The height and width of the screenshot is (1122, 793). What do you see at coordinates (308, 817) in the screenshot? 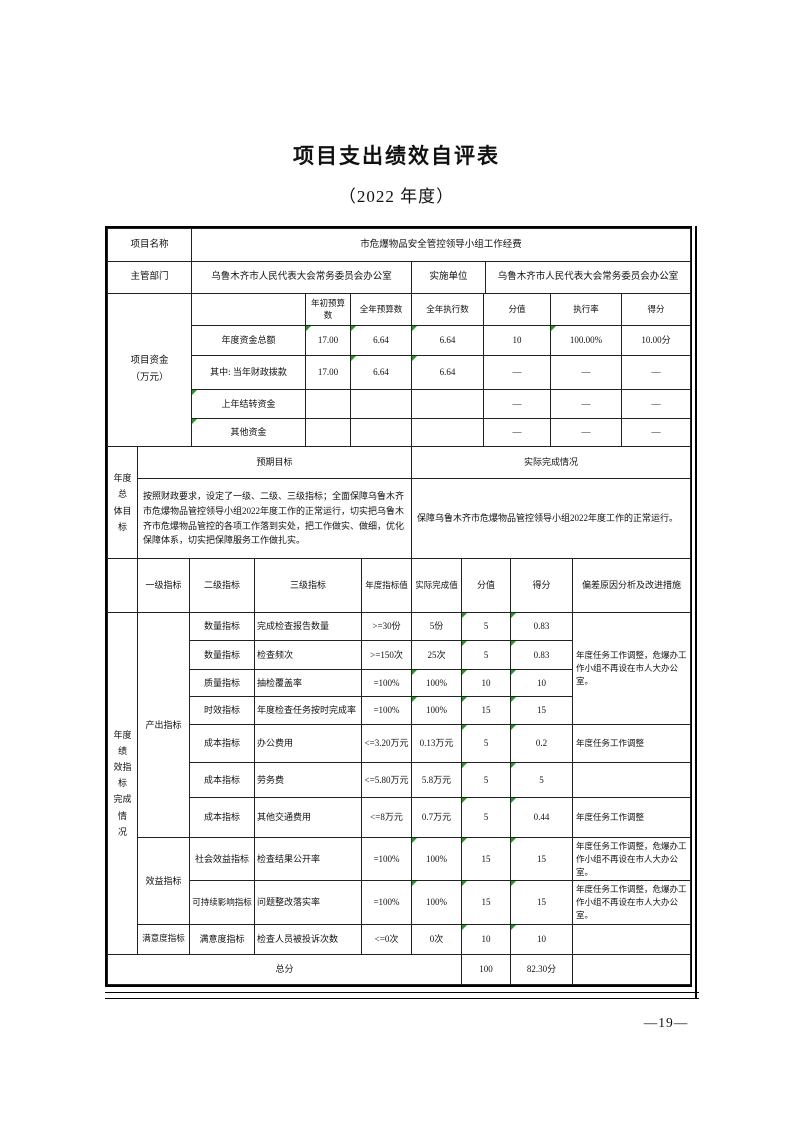
I see `level3-cell: 其他交通费用` at bounding box center [308, 817].